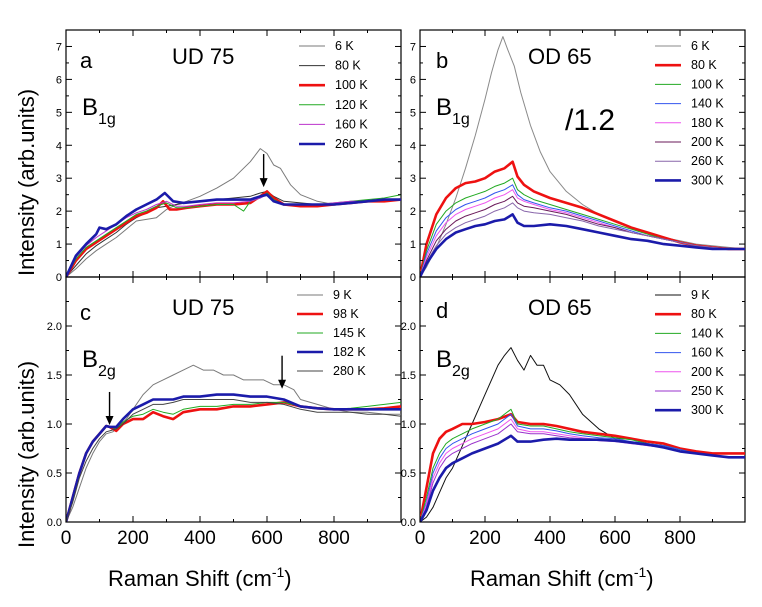  I want to click on x-axis-label-close: ), so click(287, 578).